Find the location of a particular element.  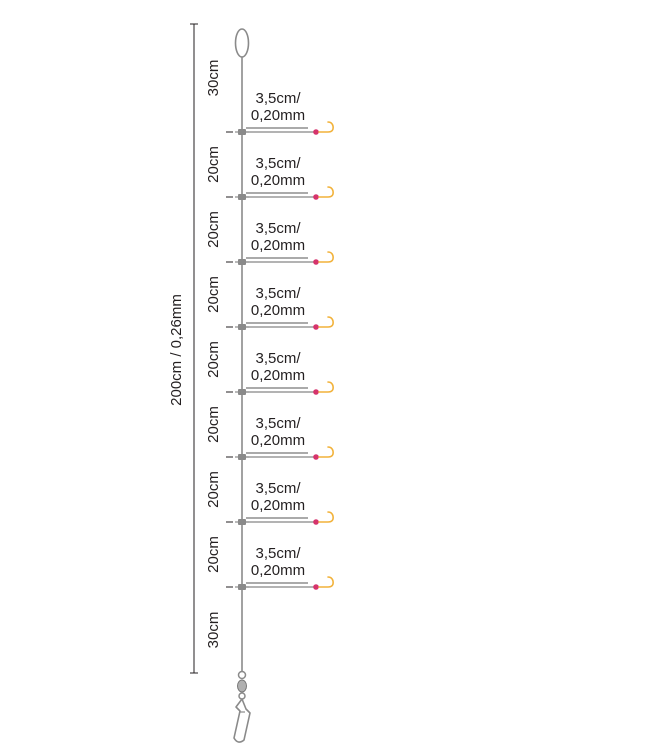

overall-dimension: 200cm / 0,26mm is located at coordinates (183, 348).